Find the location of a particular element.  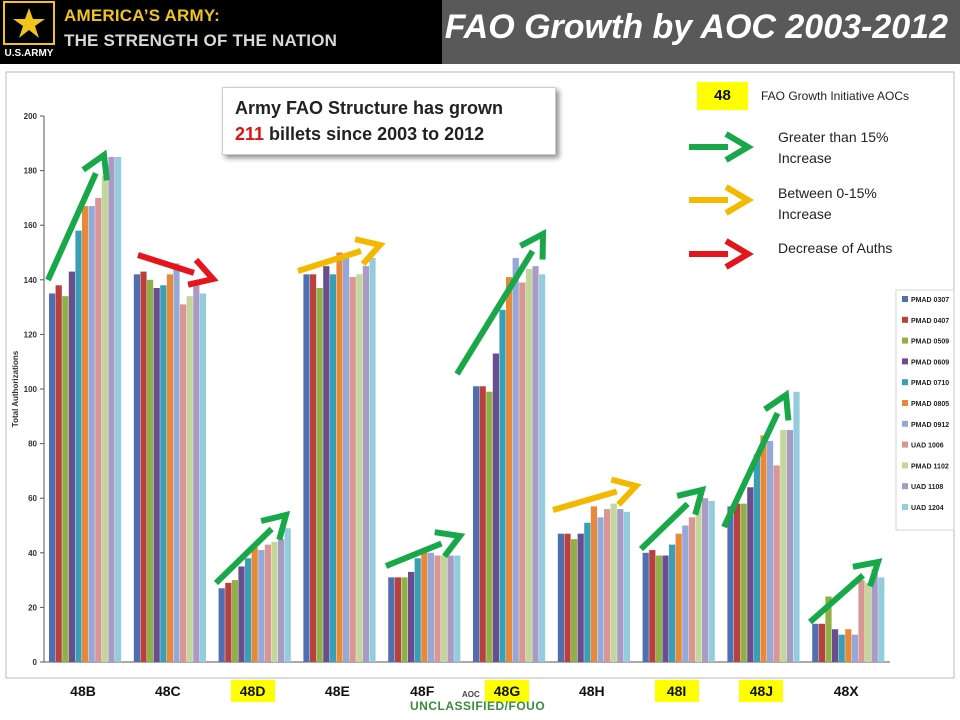

y-tick-label: 120 is located at coordinates (31, 334).